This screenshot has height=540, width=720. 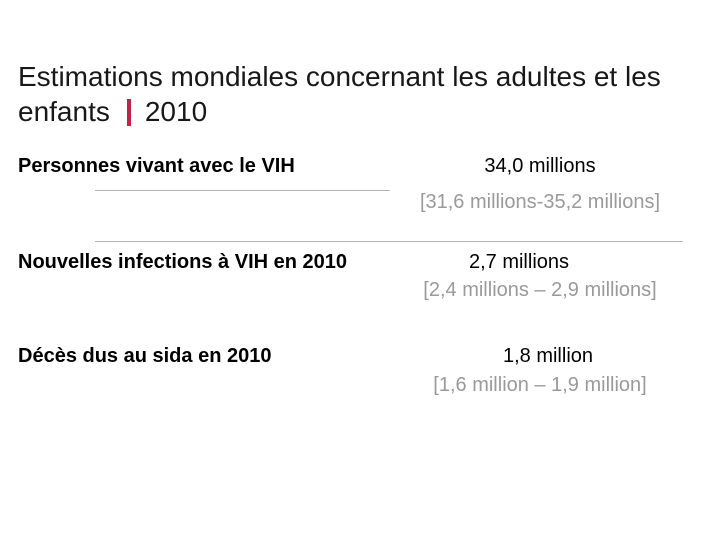 I want to click on stat-value-nouvelles-infections-vih-2010: 2,7 millions, so click(x=519, y=262).